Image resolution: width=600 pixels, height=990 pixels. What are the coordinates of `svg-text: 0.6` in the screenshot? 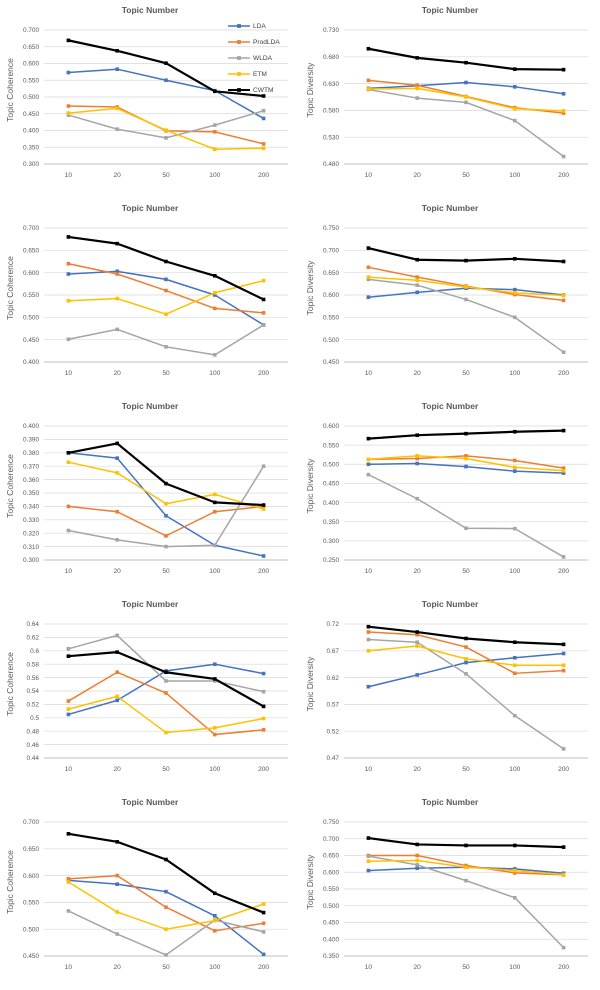 It's located at (34, 651).